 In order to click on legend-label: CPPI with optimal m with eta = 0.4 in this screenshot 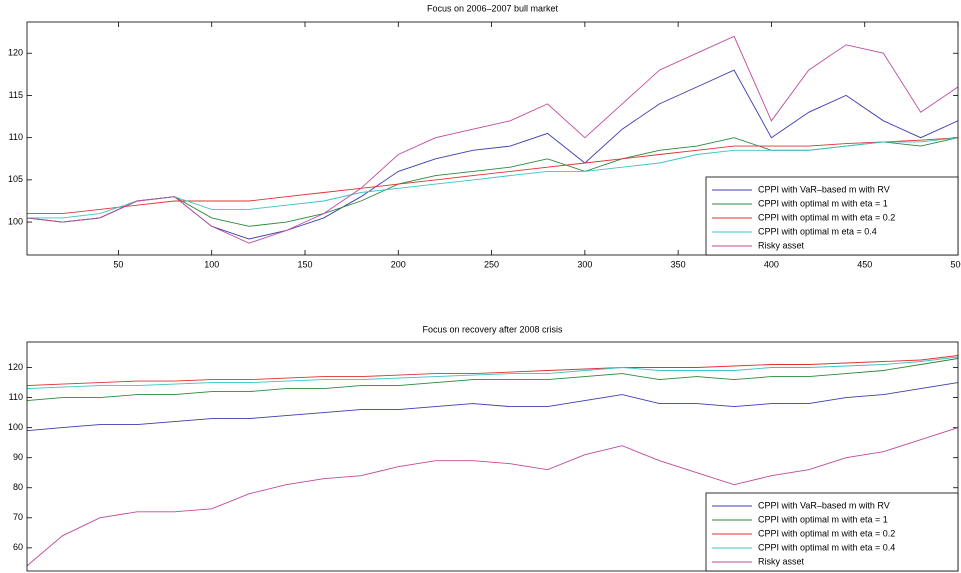, I will do `click(826, 547)`.